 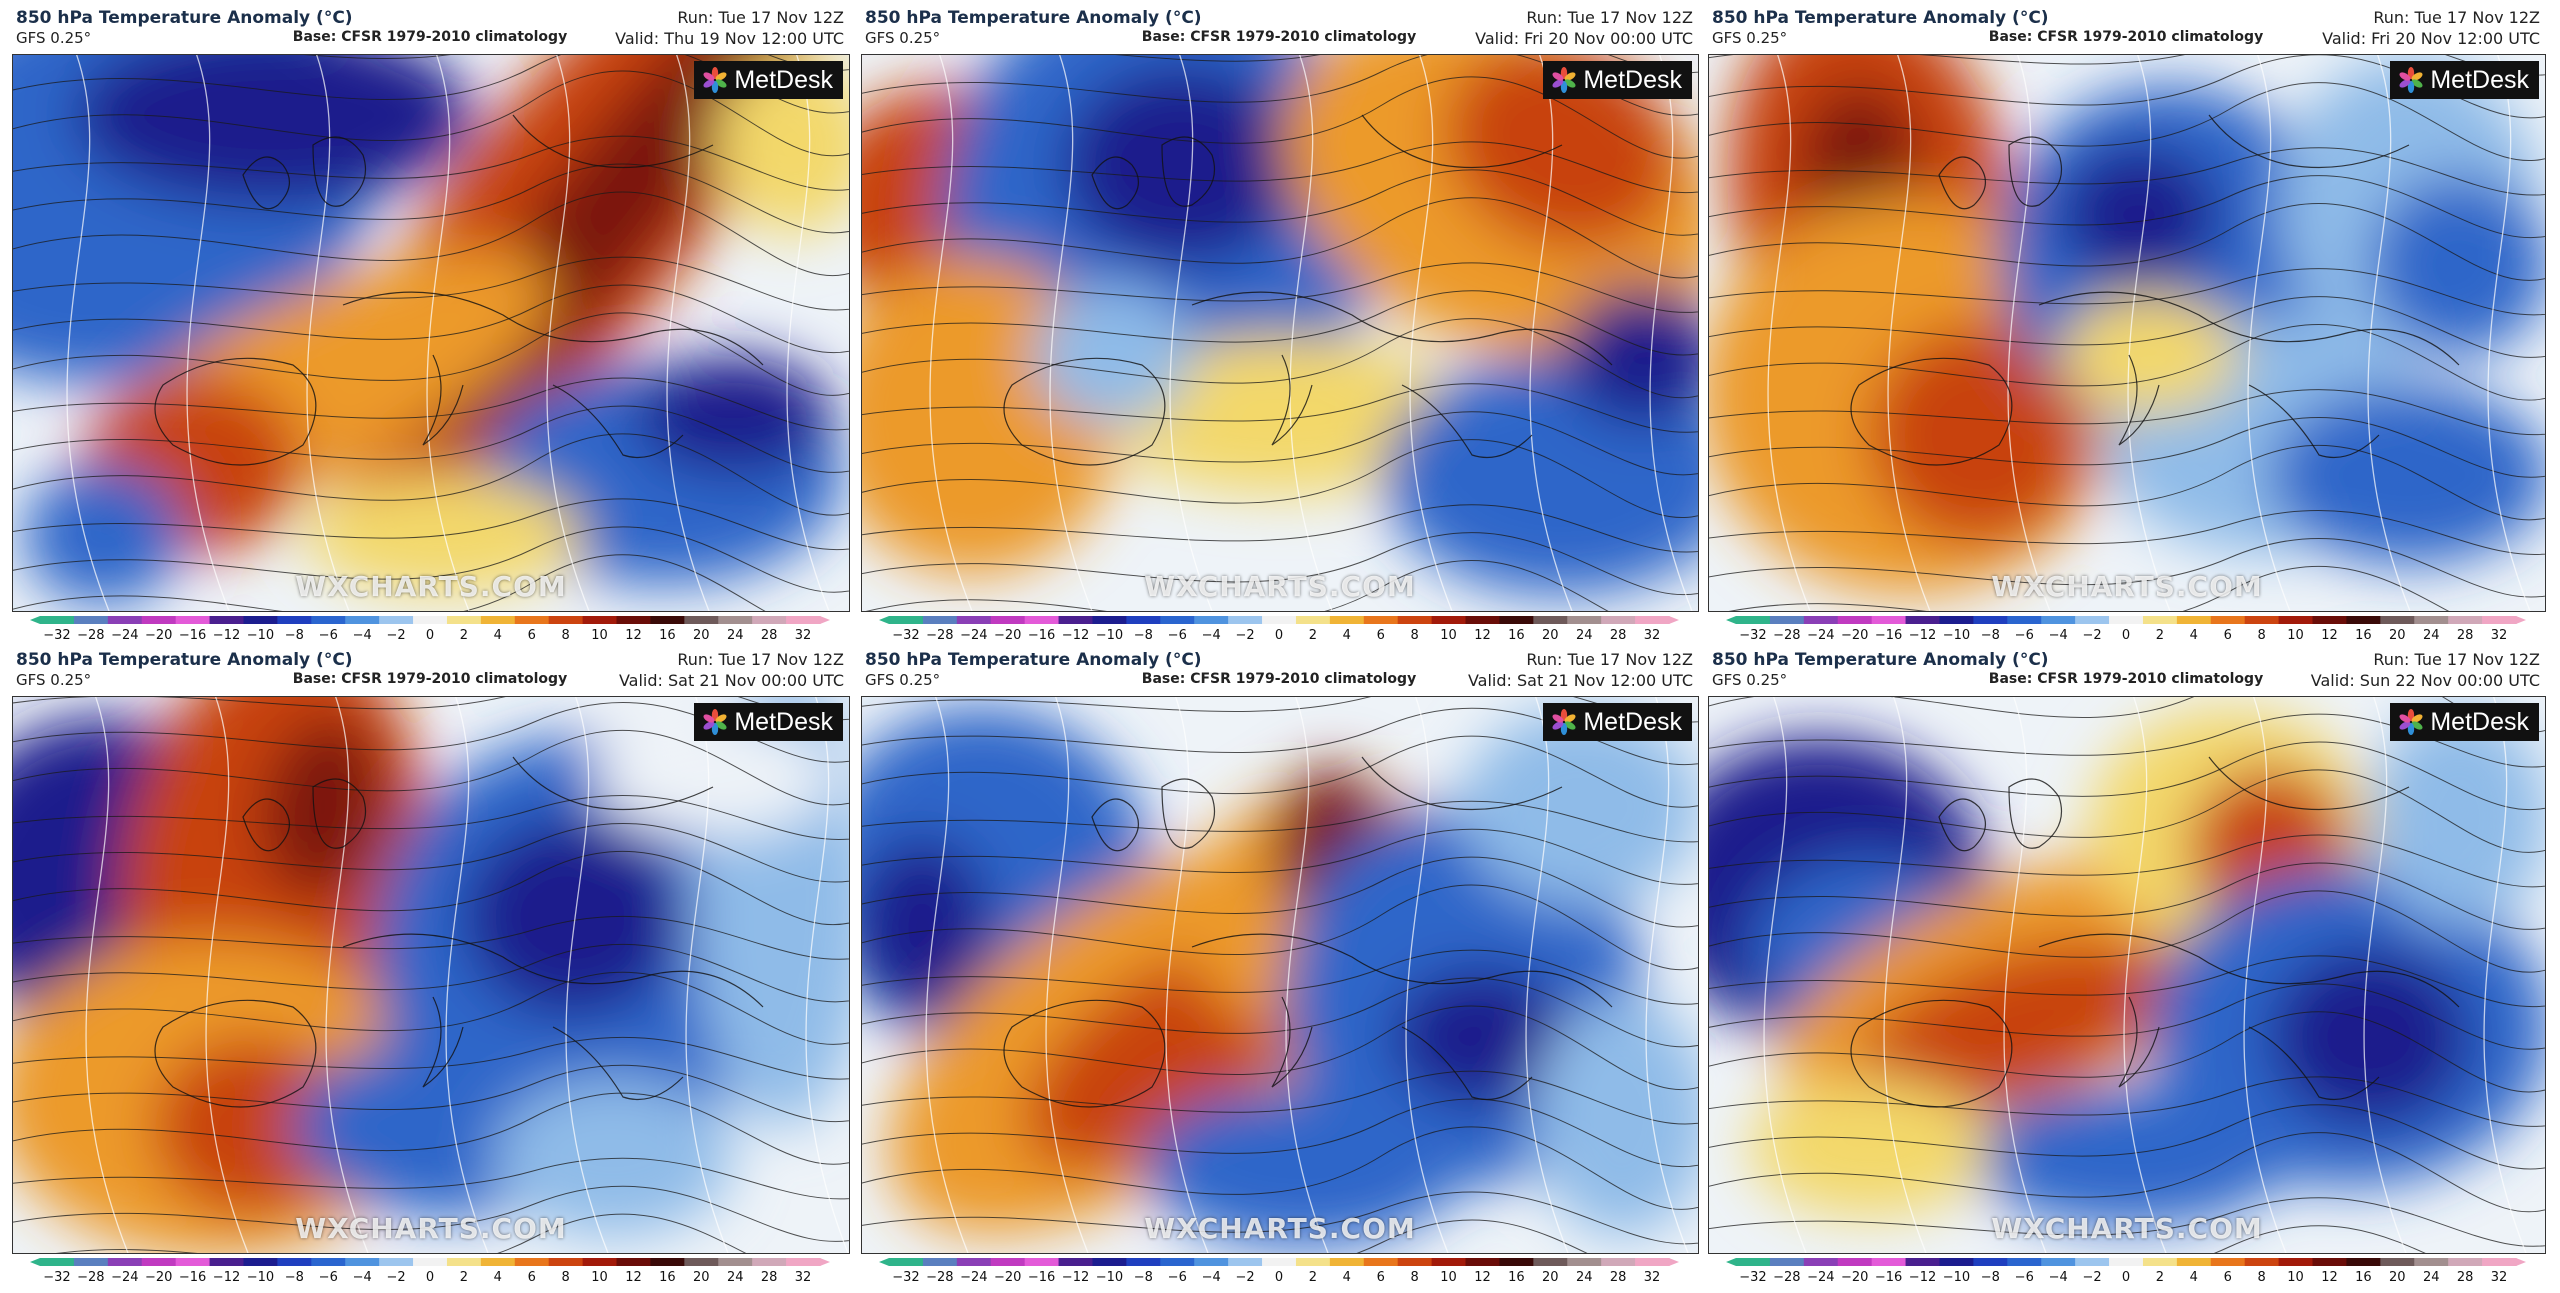 What do you see at coordinates (903, 680) in the screenshot?
I see `model-label: GFS 0.25°` at bounding box center [903, 680].